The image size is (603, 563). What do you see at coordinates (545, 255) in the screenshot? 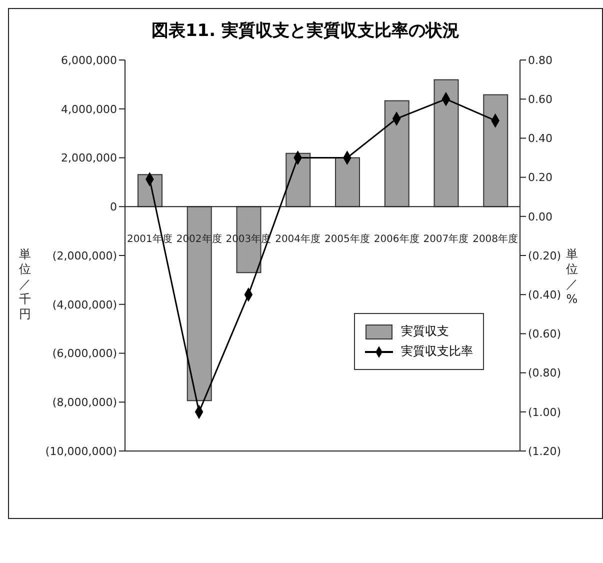
I see `y2-tick-label: (0.20)` at bounding box center [545, 255].